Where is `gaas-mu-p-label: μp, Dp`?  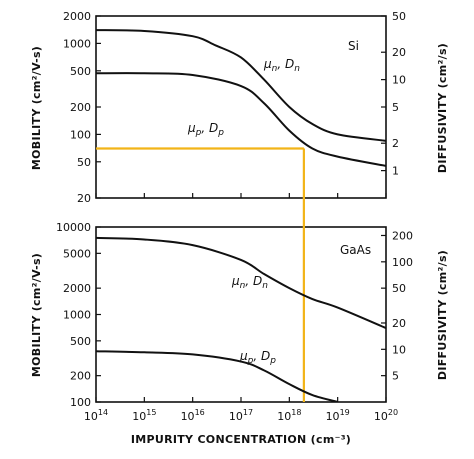
gaas-mu-p-label: μp, Dp is located at coordinates (257, 357).